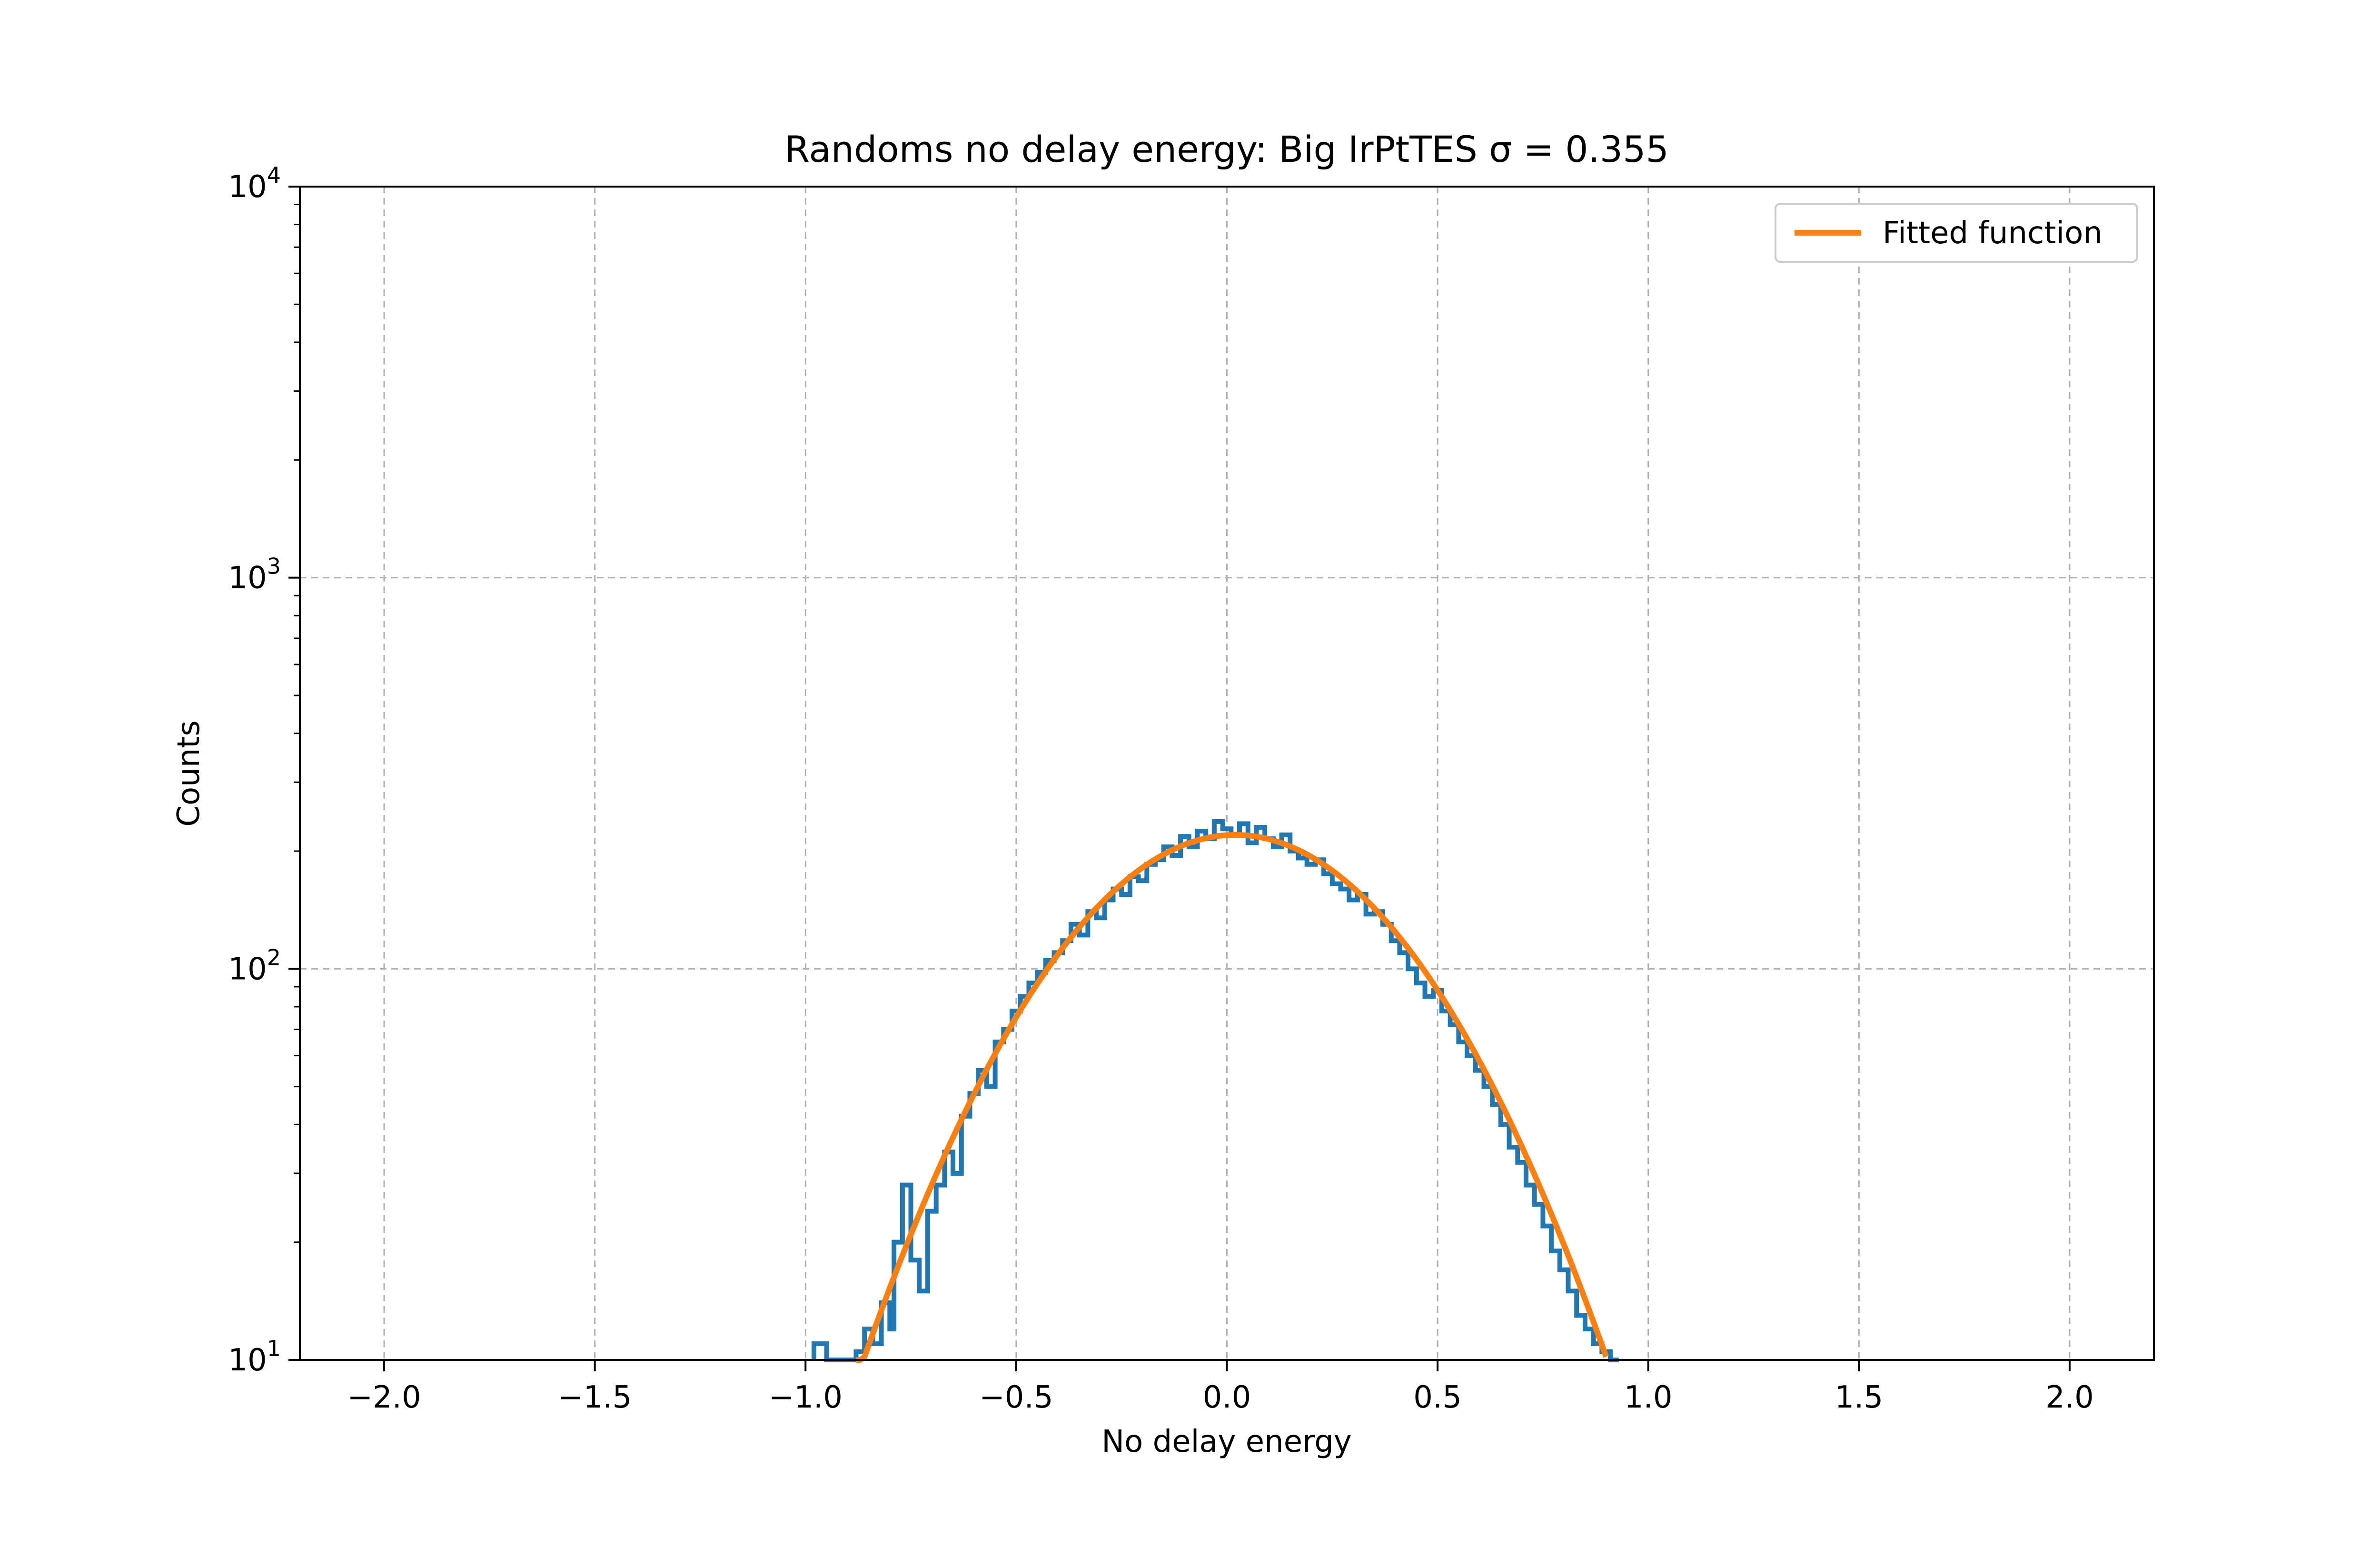  Describe the element at coordinates (1016, 1397) in the screenshot. I see `x-tick-label-3: −0.5` at that location.